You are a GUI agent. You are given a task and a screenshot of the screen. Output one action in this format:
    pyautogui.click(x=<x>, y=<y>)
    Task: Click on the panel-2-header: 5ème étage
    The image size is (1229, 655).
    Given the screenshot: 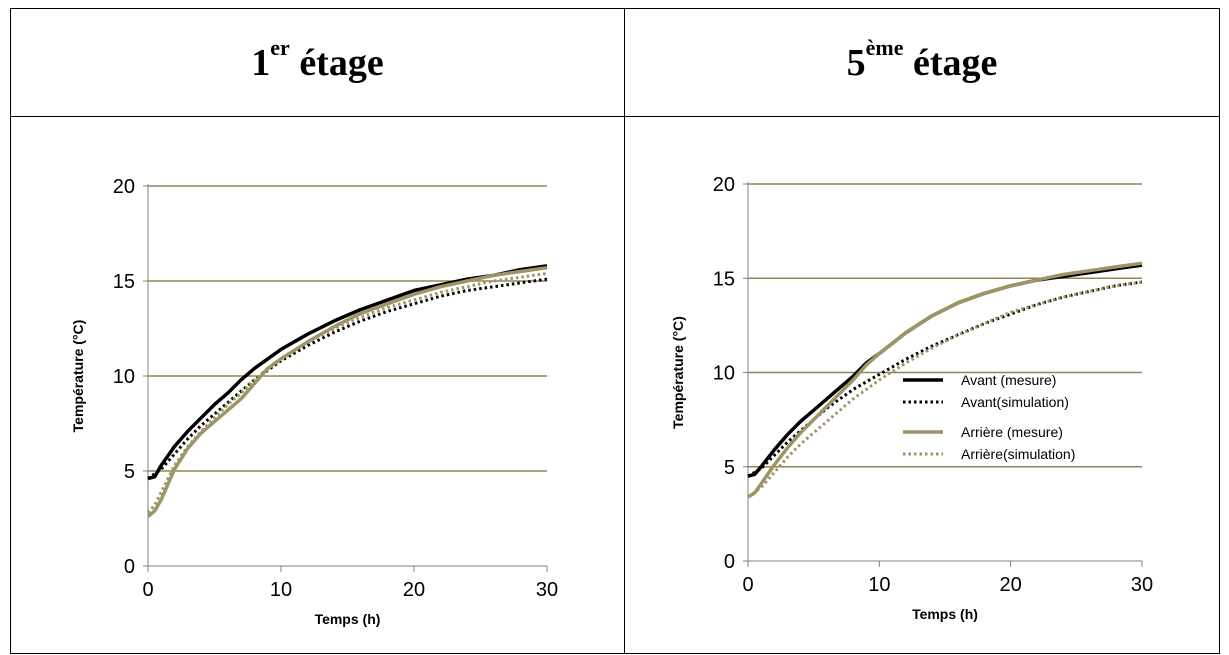 What is the action you would take?
    pyautogui.click(x=922, y=62)
    